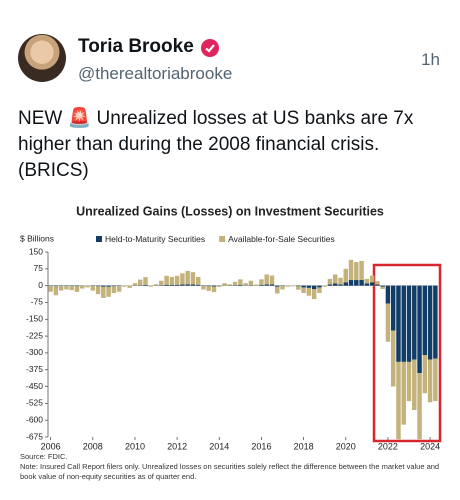  What do you see at coordinates (51, 446) in the screenshot?
I see `x-tick-label: 2006` at bounding box center [51, 446].